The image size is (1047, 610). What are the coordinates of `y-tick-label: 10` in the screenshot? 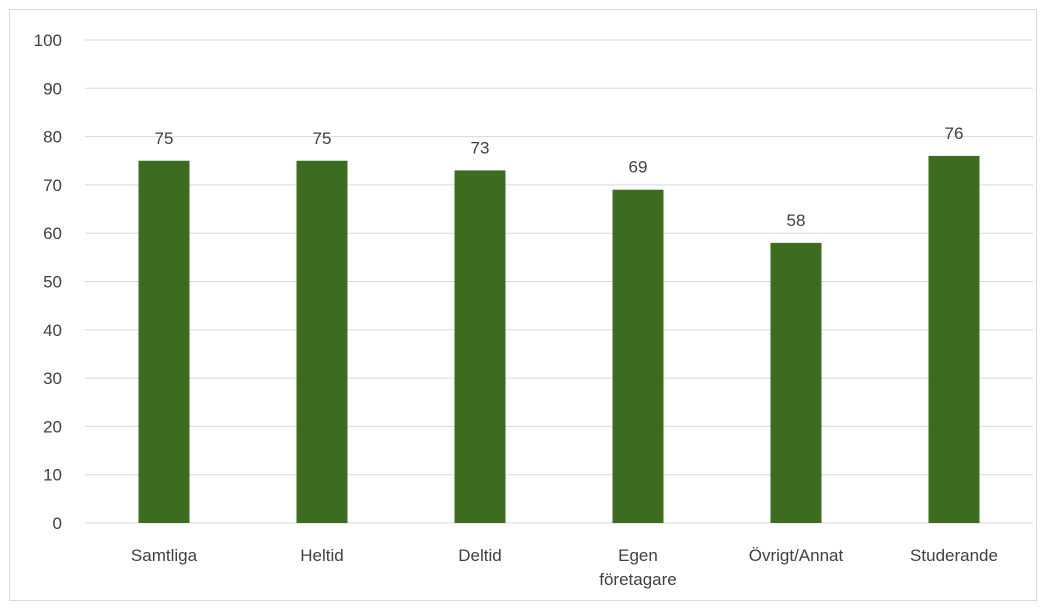 It's located at (52, 475).